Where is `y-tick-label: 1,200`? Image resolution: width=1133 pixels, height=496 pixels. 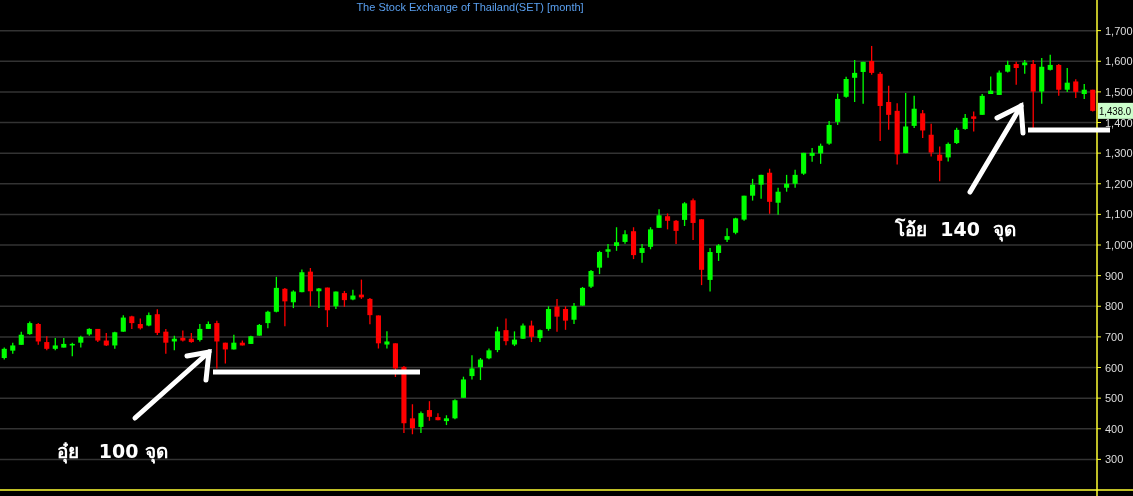 y-tick-label: 1,200 is located at coordinates (1119, 183).